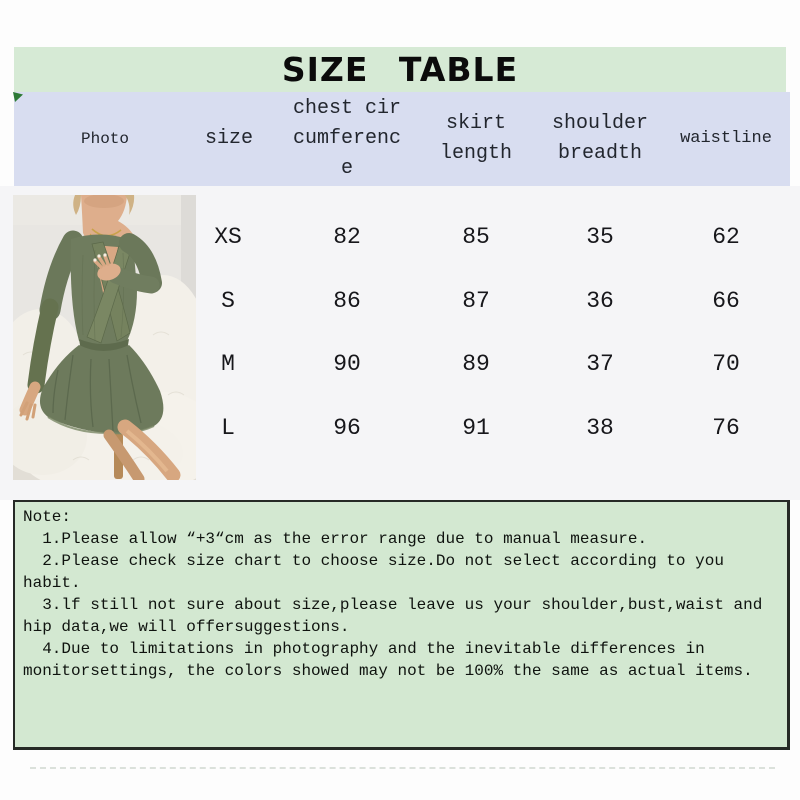 The image size is (800, 800). Describe the element at coordinates (347, 236) in the screenshot. I see `chest-cell: 82` at that location.